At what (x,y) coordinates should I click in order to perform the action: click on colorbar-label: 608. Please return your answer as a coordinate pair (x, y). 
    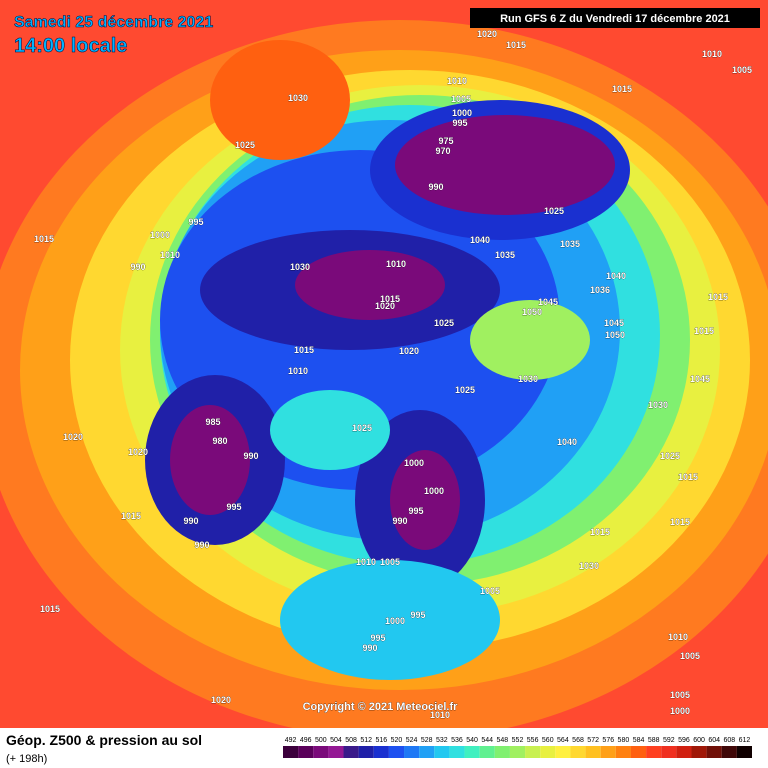
    Looking at the image, I should click on (729, 740).